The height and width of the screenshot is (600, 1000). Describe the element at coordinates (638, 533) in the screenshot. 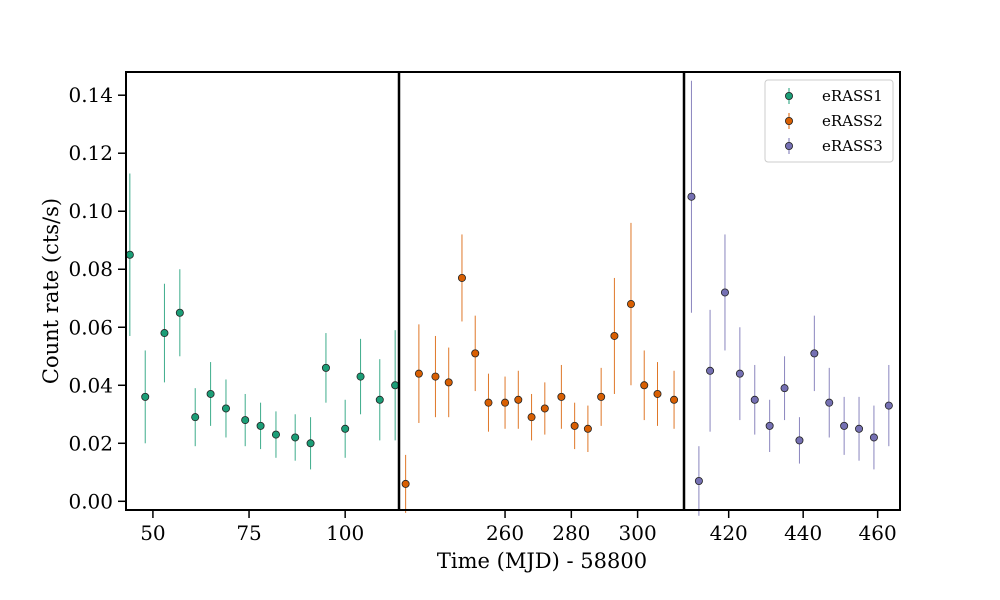

I see `x-tick-label: 300` at that location.